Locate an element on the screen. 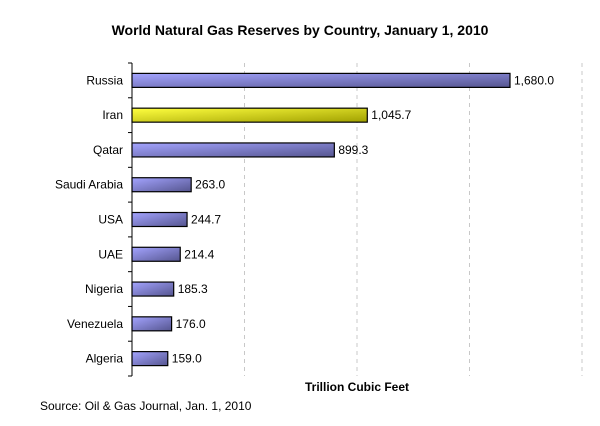 Image resolution: width=600 pixels, height=426 pixels. data-label: 214.4 is located at coordinates (199, 254).